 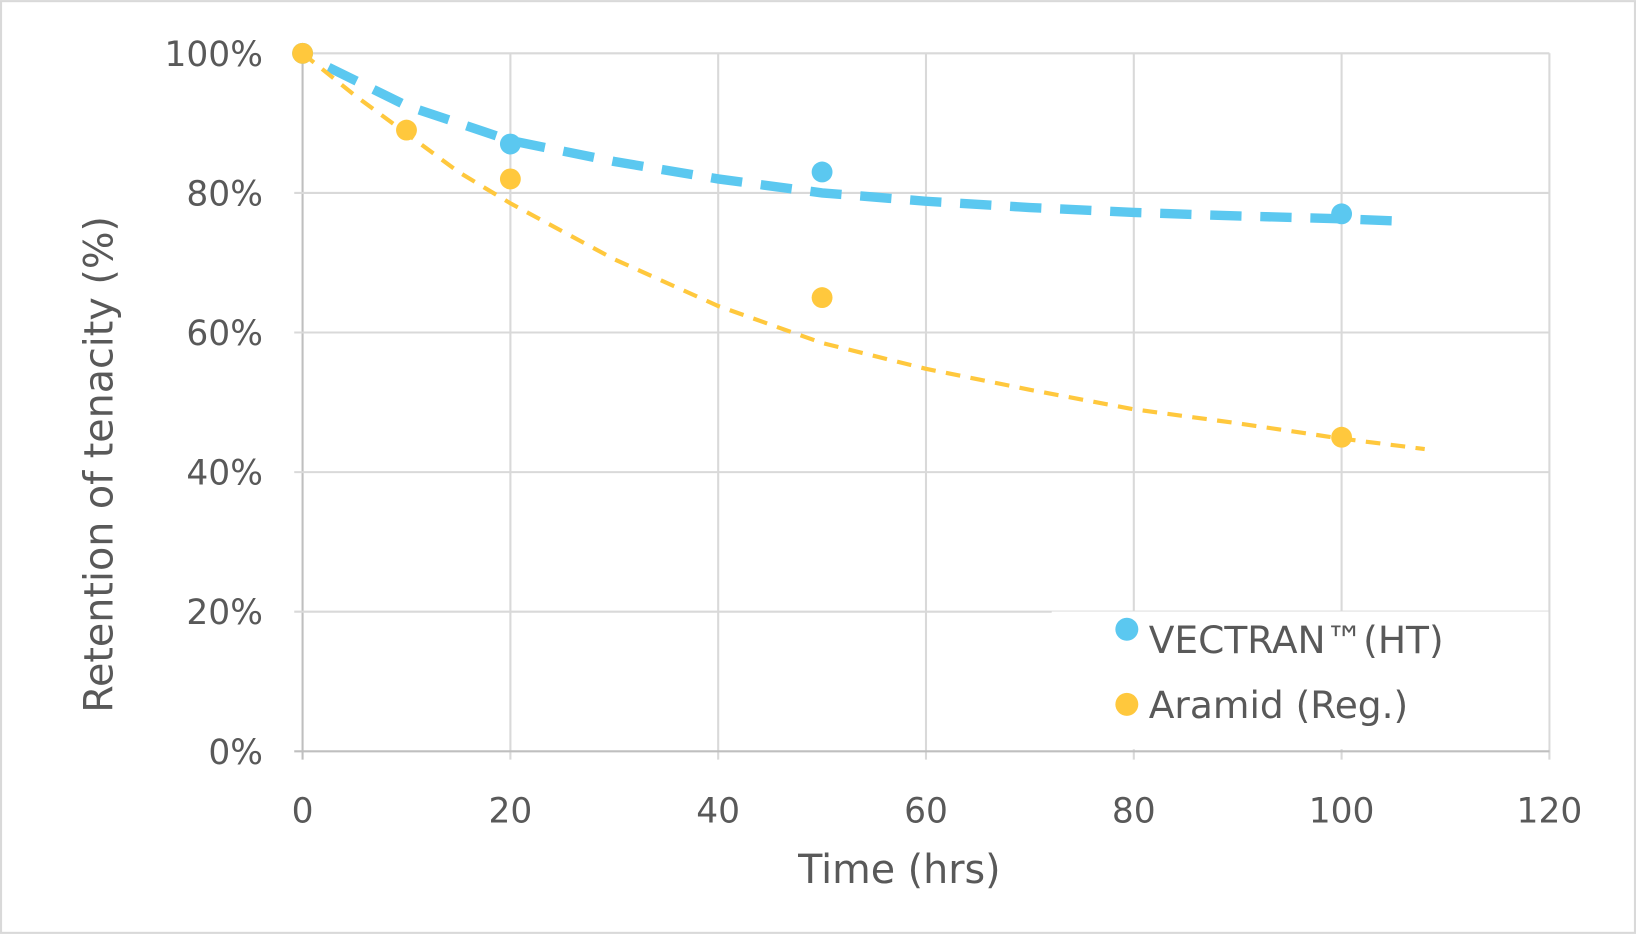 What do you see at coordinates (303, 811) in the screenshot?
I see `x-tick-label: 0` at bounding box center [303, 811].